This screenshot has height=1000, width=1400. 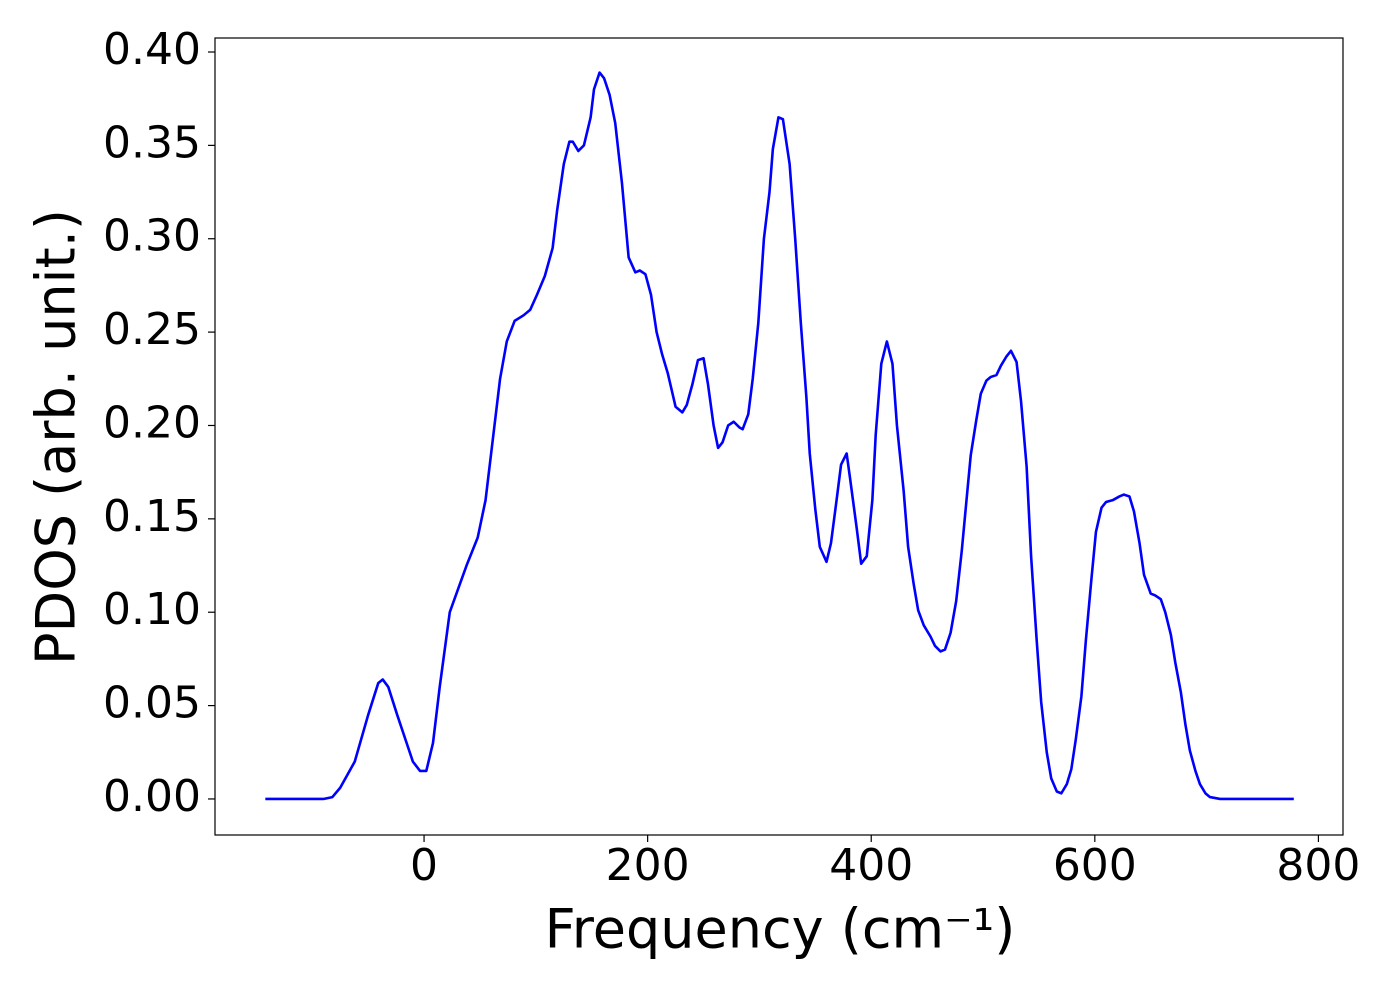 I want to click on x-axis-label: Frequency (cm⁻¹), so click(x=780, y=929).